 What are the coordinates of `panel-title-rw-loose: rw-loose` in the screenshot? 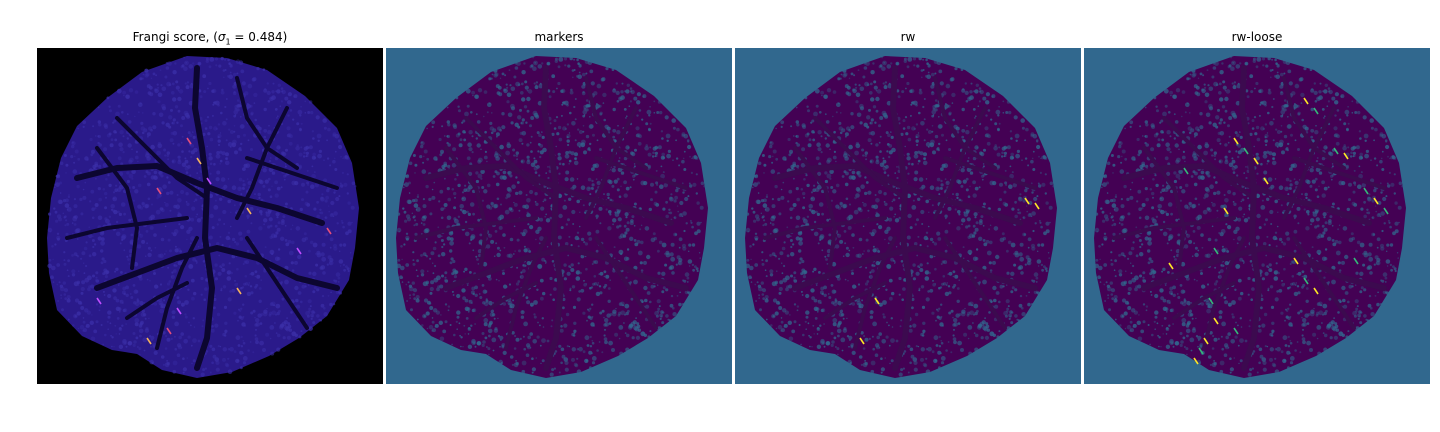 It's located at (1257, 37).